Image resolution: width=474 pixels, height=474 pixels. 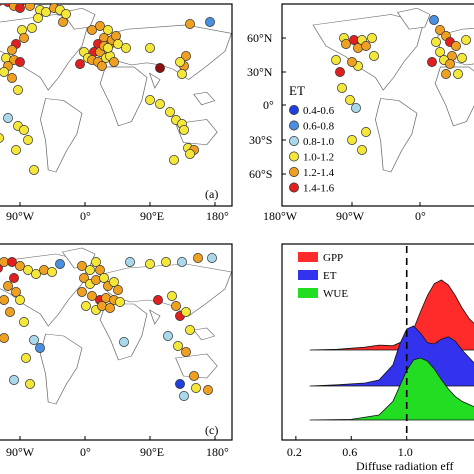 What do you see at coordinates (330, 276) in the screenshot?
I see `legend-label-et: ET` at bounding box center [330, 276].